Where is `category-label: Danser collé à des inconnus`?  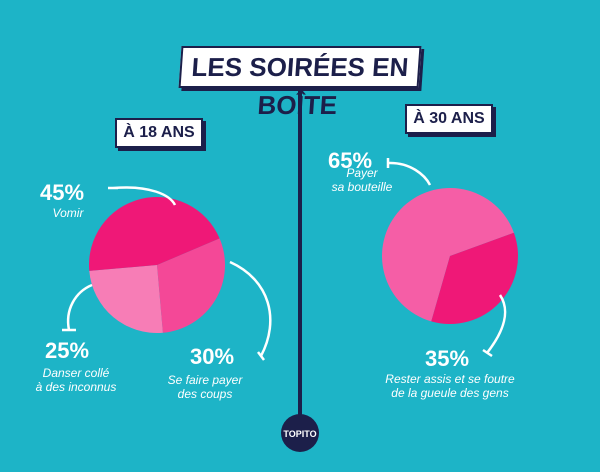
category-label: Danser collé à des inconnus is located at coordinates (76, 380).